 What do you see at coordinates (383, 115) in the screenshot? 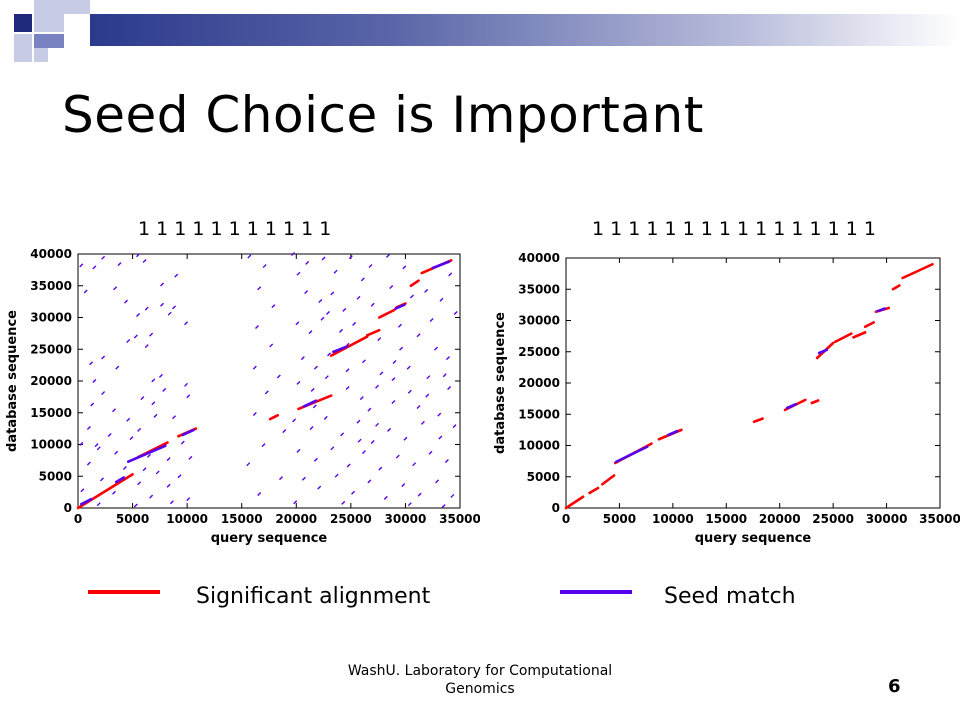
I see `slide-title: Seed Choice is Important` at bounding box center [383, 115].